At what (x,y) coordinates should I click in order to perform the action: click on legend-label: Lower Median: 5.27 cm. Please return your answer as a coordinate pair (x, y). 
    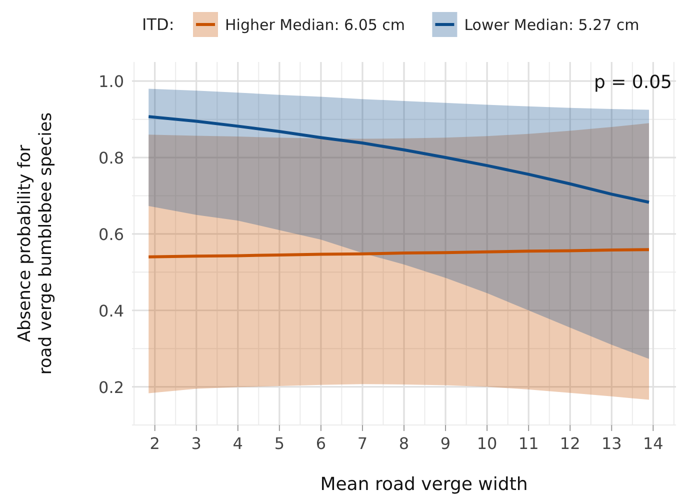
    Looking at the image, I should click on (552, 25).